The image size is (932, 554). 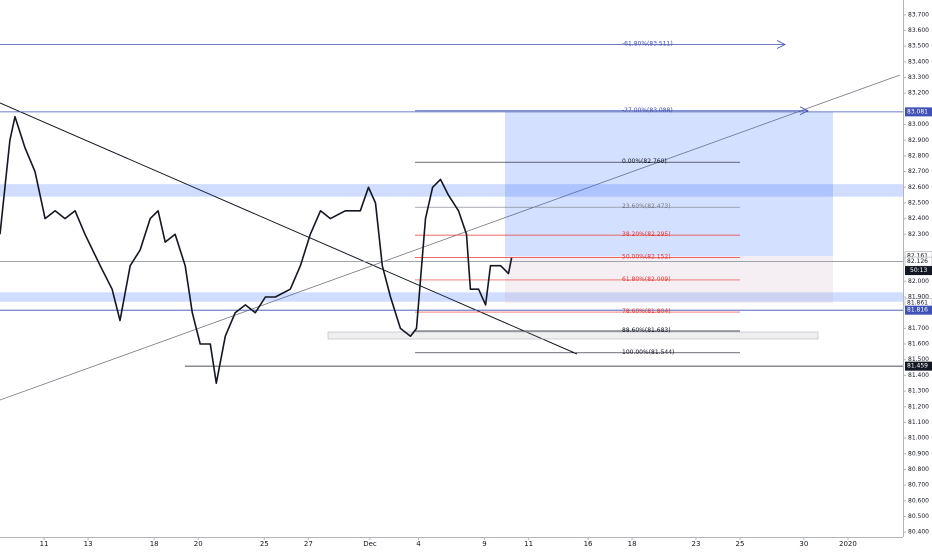 What do you see at coordinates (646, 311) in the screenshot?
I see `fib-label: 78.60%(81.804)` at bounding box center [646, 311].